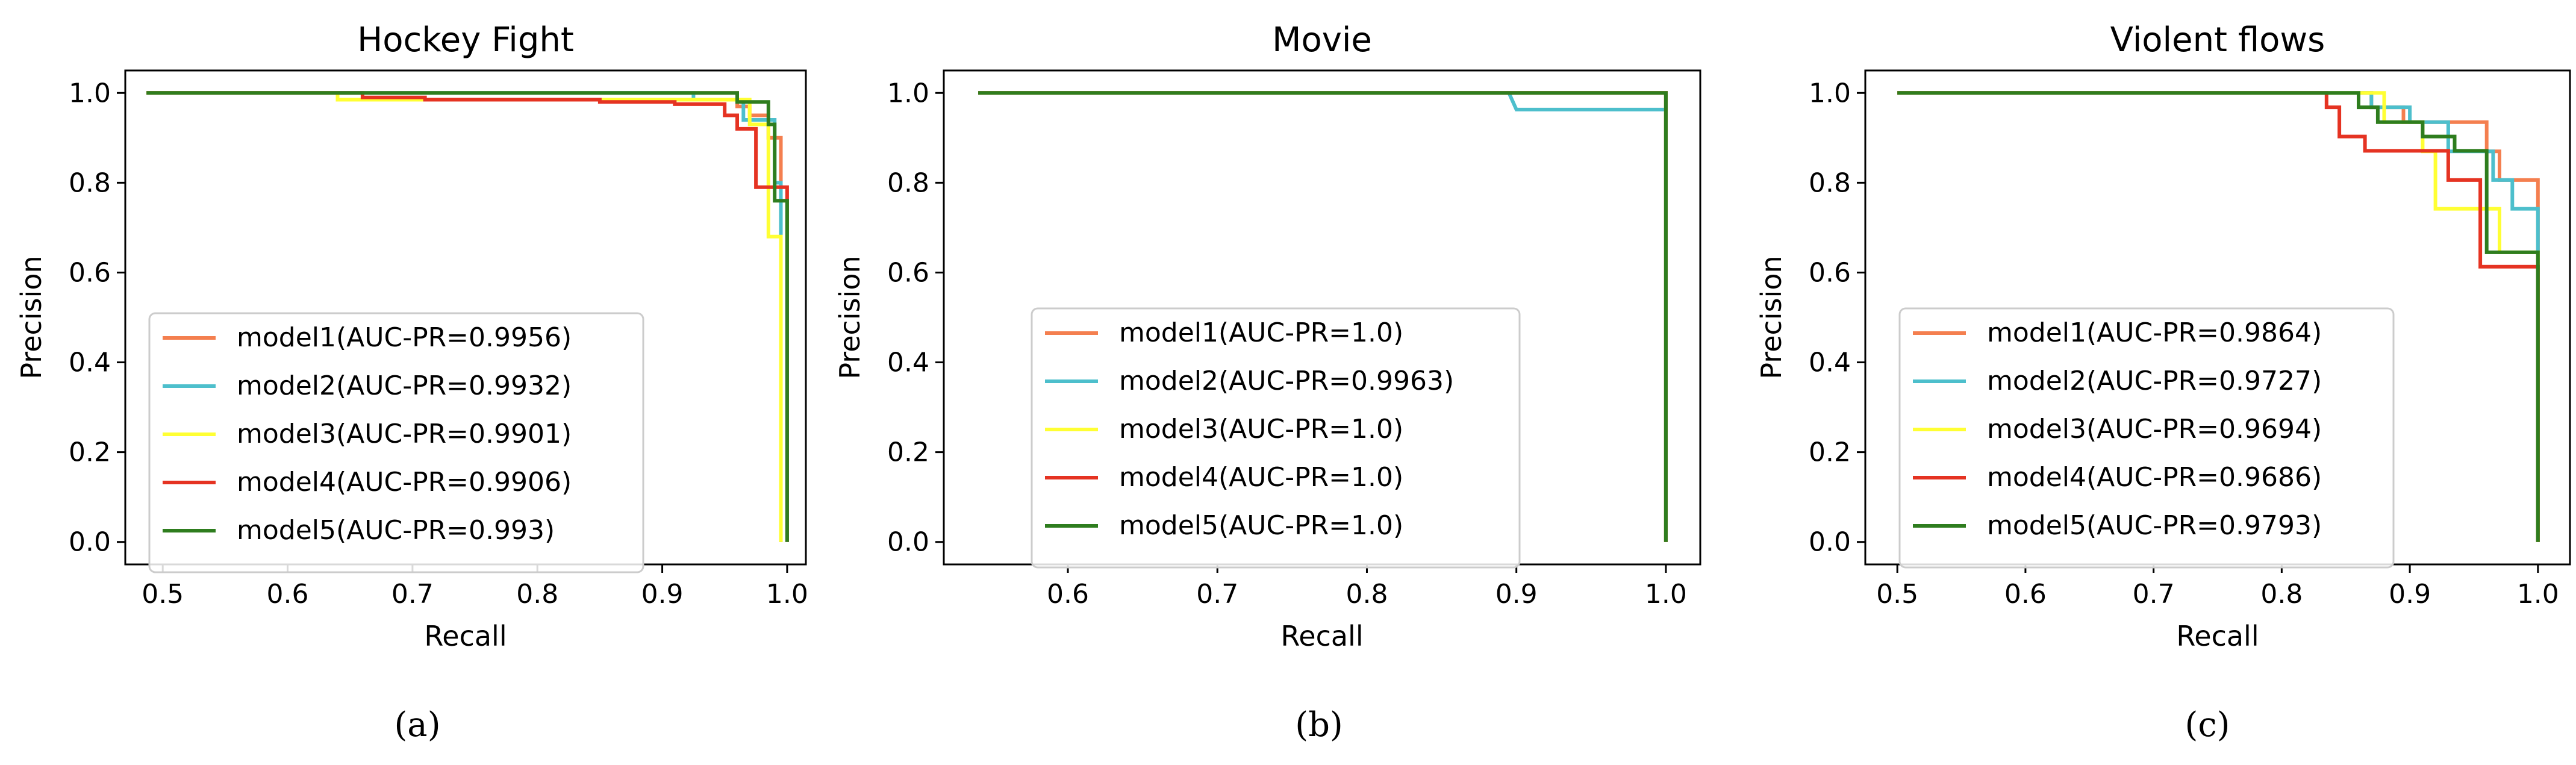 The image size is (2576, 765). Describe the element at coordinates (1261, 430) in the screenshot. I see `legend-entry-model3: model3(AUC-PR=1.0)` at that location.